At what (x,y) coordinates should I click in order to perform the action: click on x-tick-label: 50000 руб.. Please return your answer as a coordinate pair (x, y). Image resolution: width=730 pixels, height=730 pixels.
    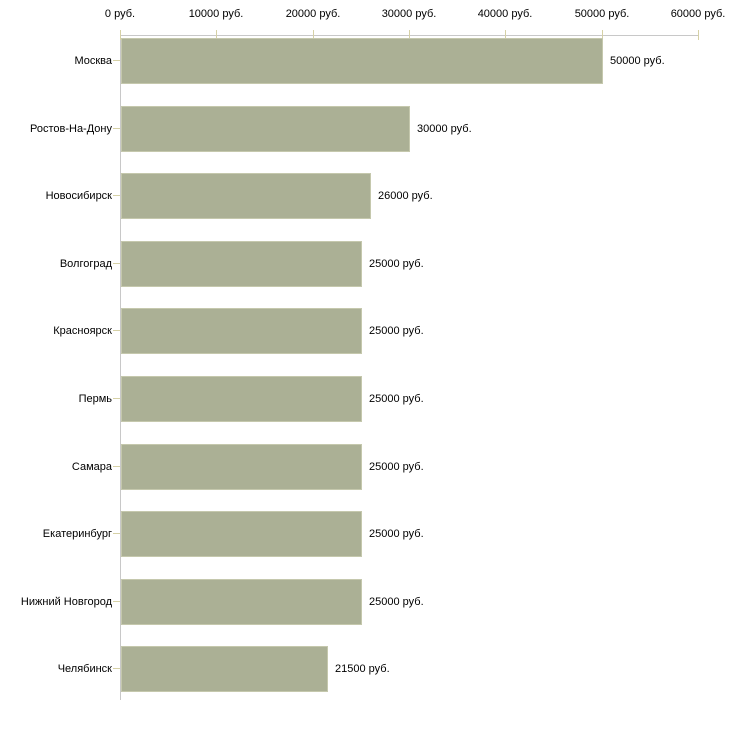
    Looking at the image, I should click on (602, 14).